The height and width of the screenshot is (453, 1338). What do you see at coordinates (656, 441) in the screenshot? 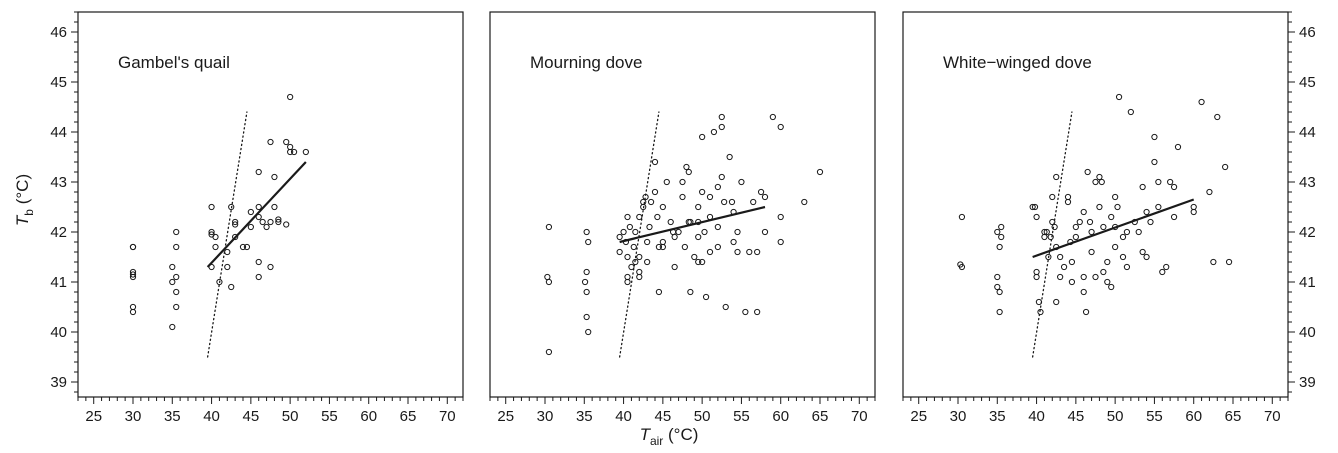
I see `x-axis-label-sub: air` at bounding box center [656, 441].